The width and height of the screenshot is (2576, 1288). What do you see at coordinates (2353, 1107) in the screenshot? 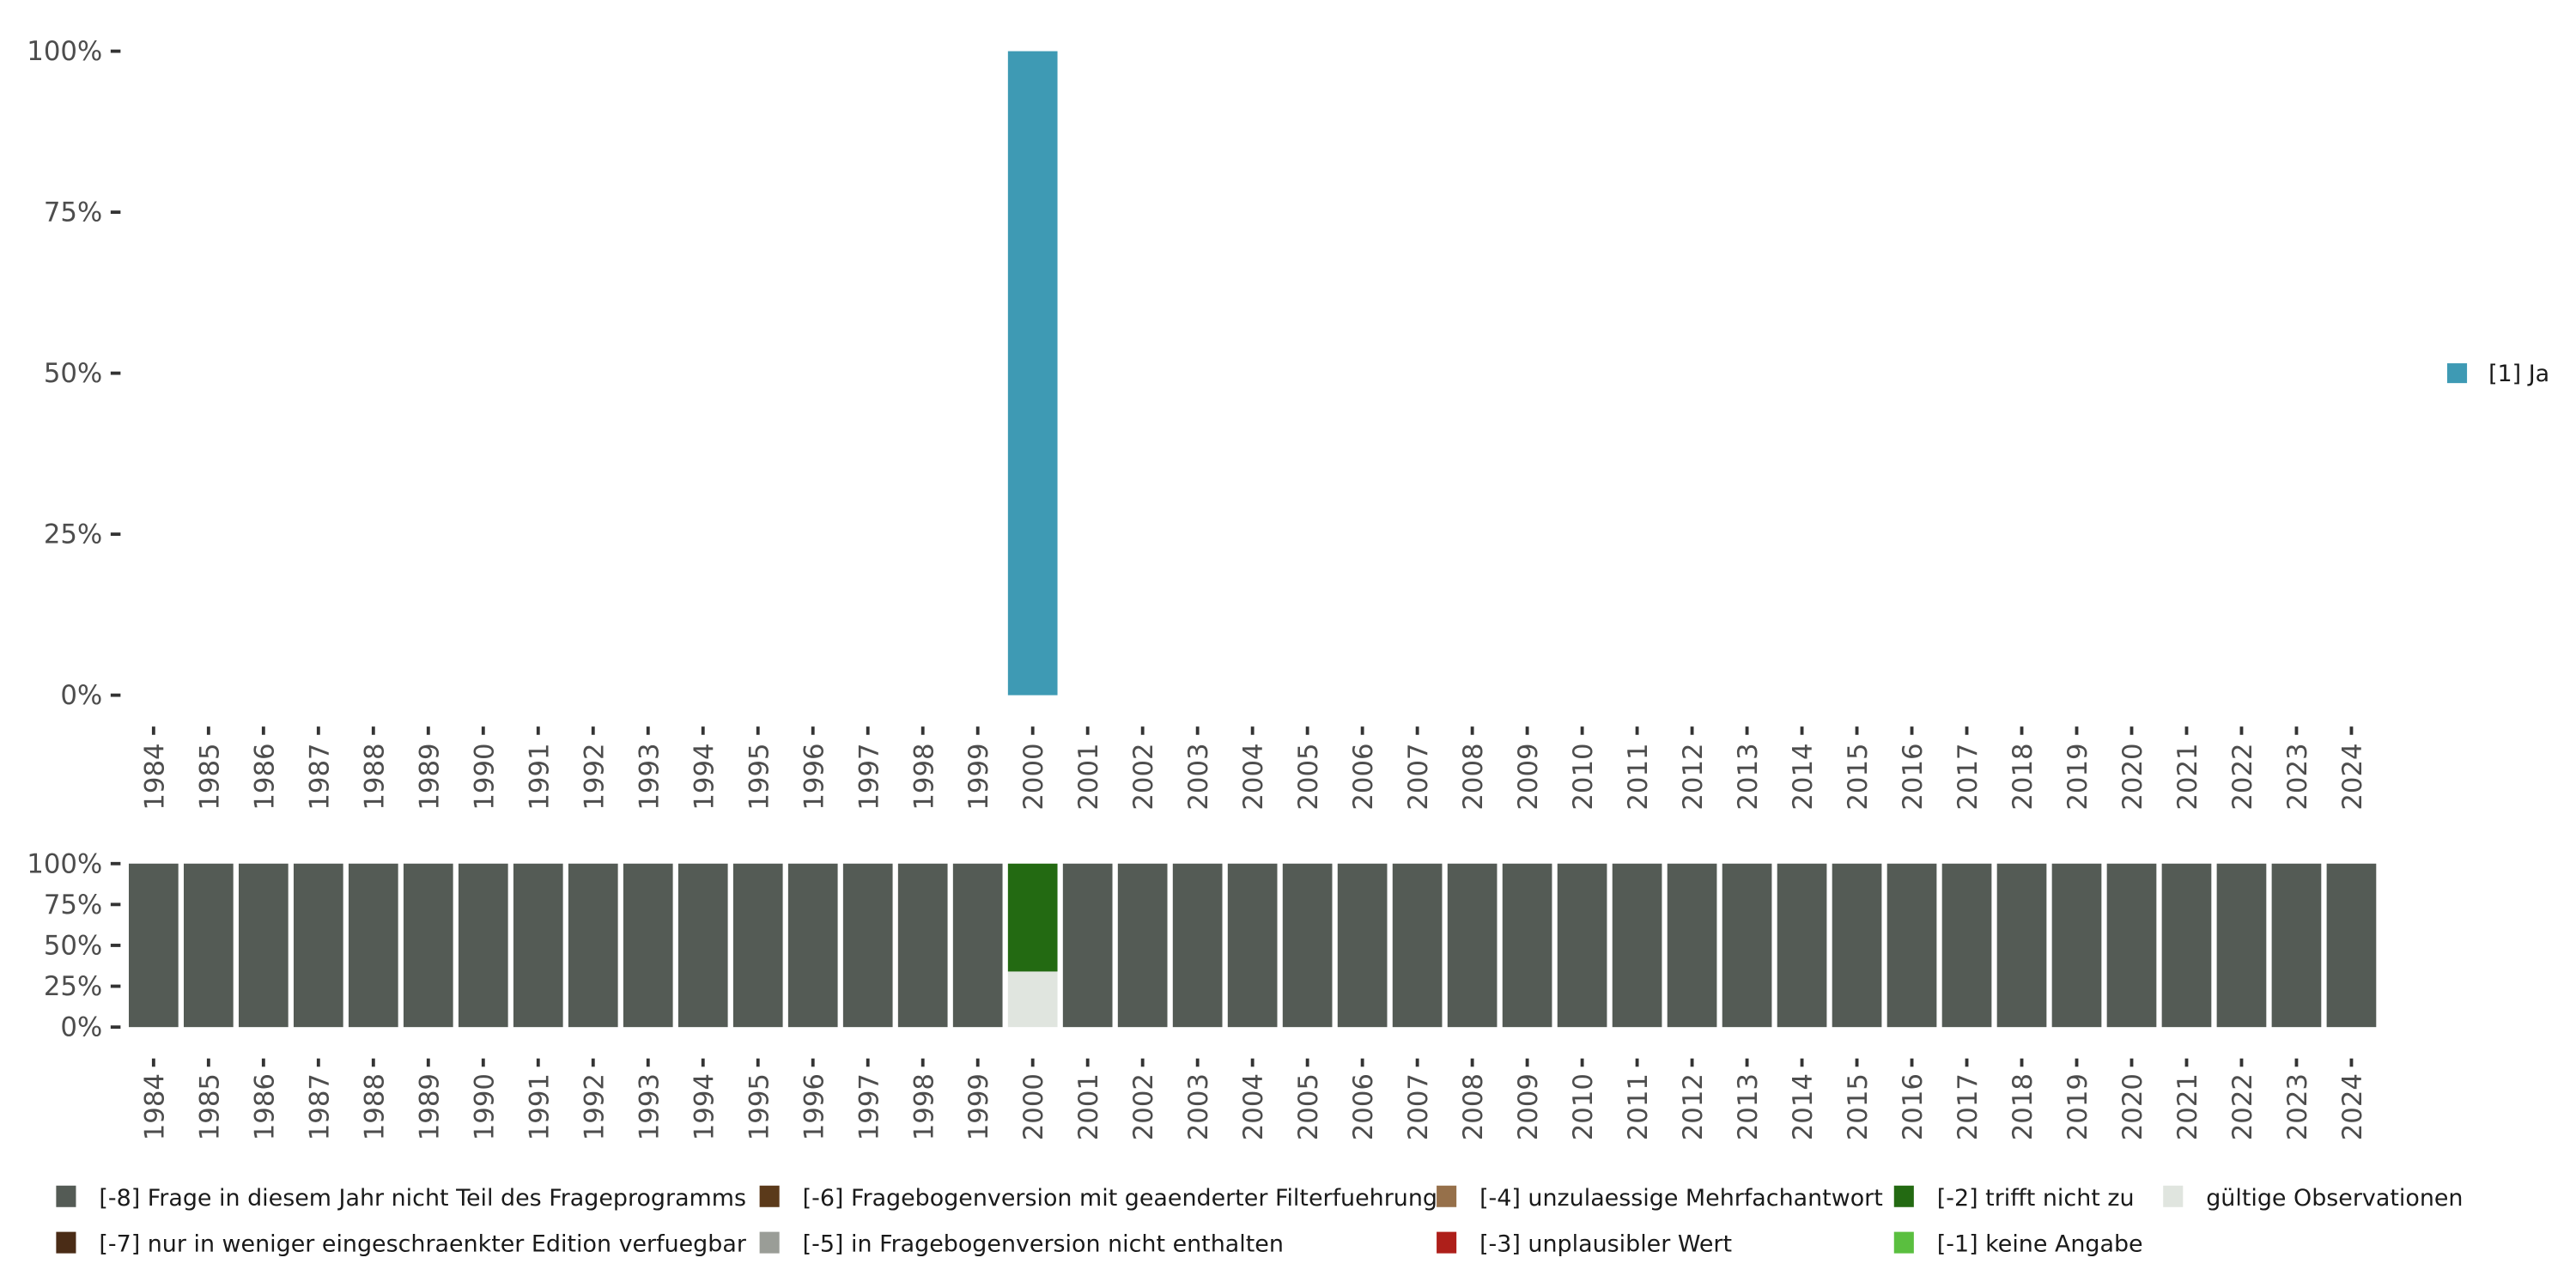
I see `x-tick-label: 2024` at bounding box center [2353, 1107].